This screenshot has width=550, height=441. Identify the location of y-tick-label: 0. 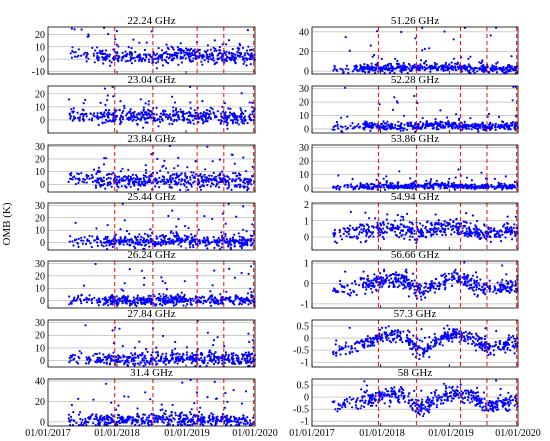
(42, 243).